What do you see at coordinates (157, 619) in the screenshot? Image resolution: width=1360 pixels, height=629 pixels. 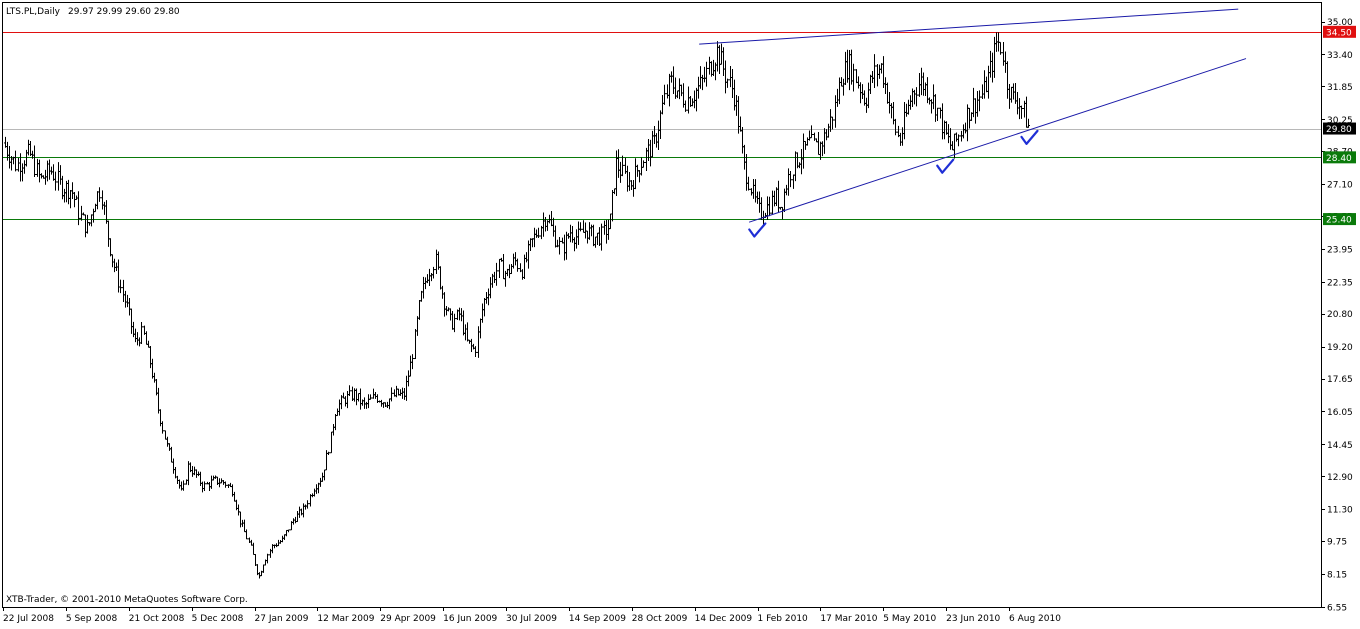 I see `xtick-label-2: 21 Oct 2008` at bounding box center [157, 619].